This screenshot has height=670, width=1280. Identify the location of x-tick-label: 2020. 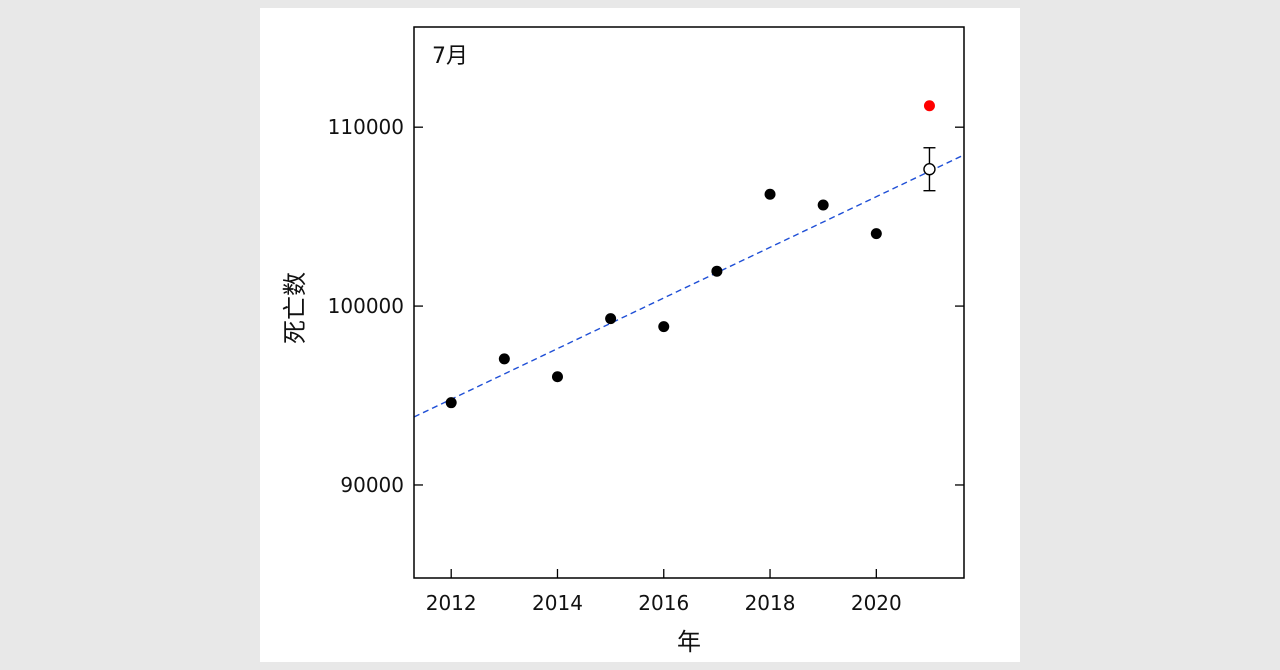
(876, 603).